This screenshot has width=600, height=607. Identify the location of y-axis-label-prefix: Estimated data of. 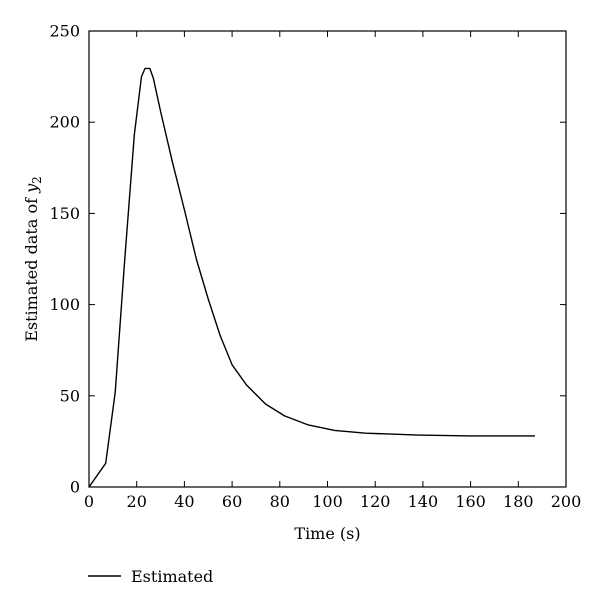
(31, 267).